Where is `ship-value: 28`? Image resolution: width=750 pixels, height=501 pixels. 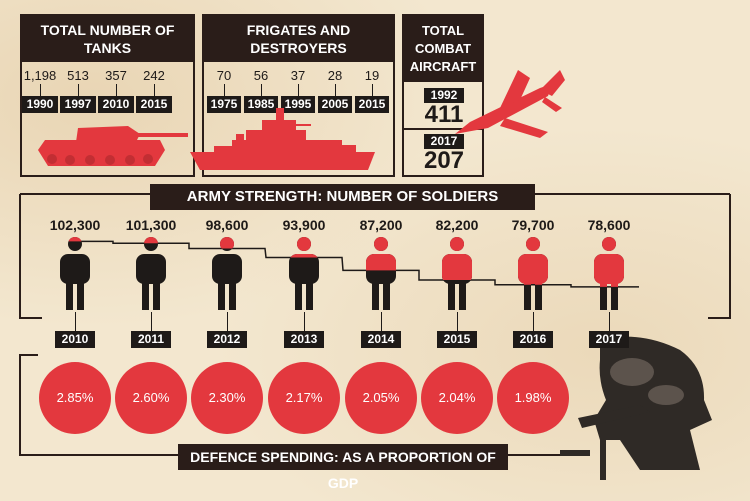
ship-value: 28 is located at coordinates (335, 75).